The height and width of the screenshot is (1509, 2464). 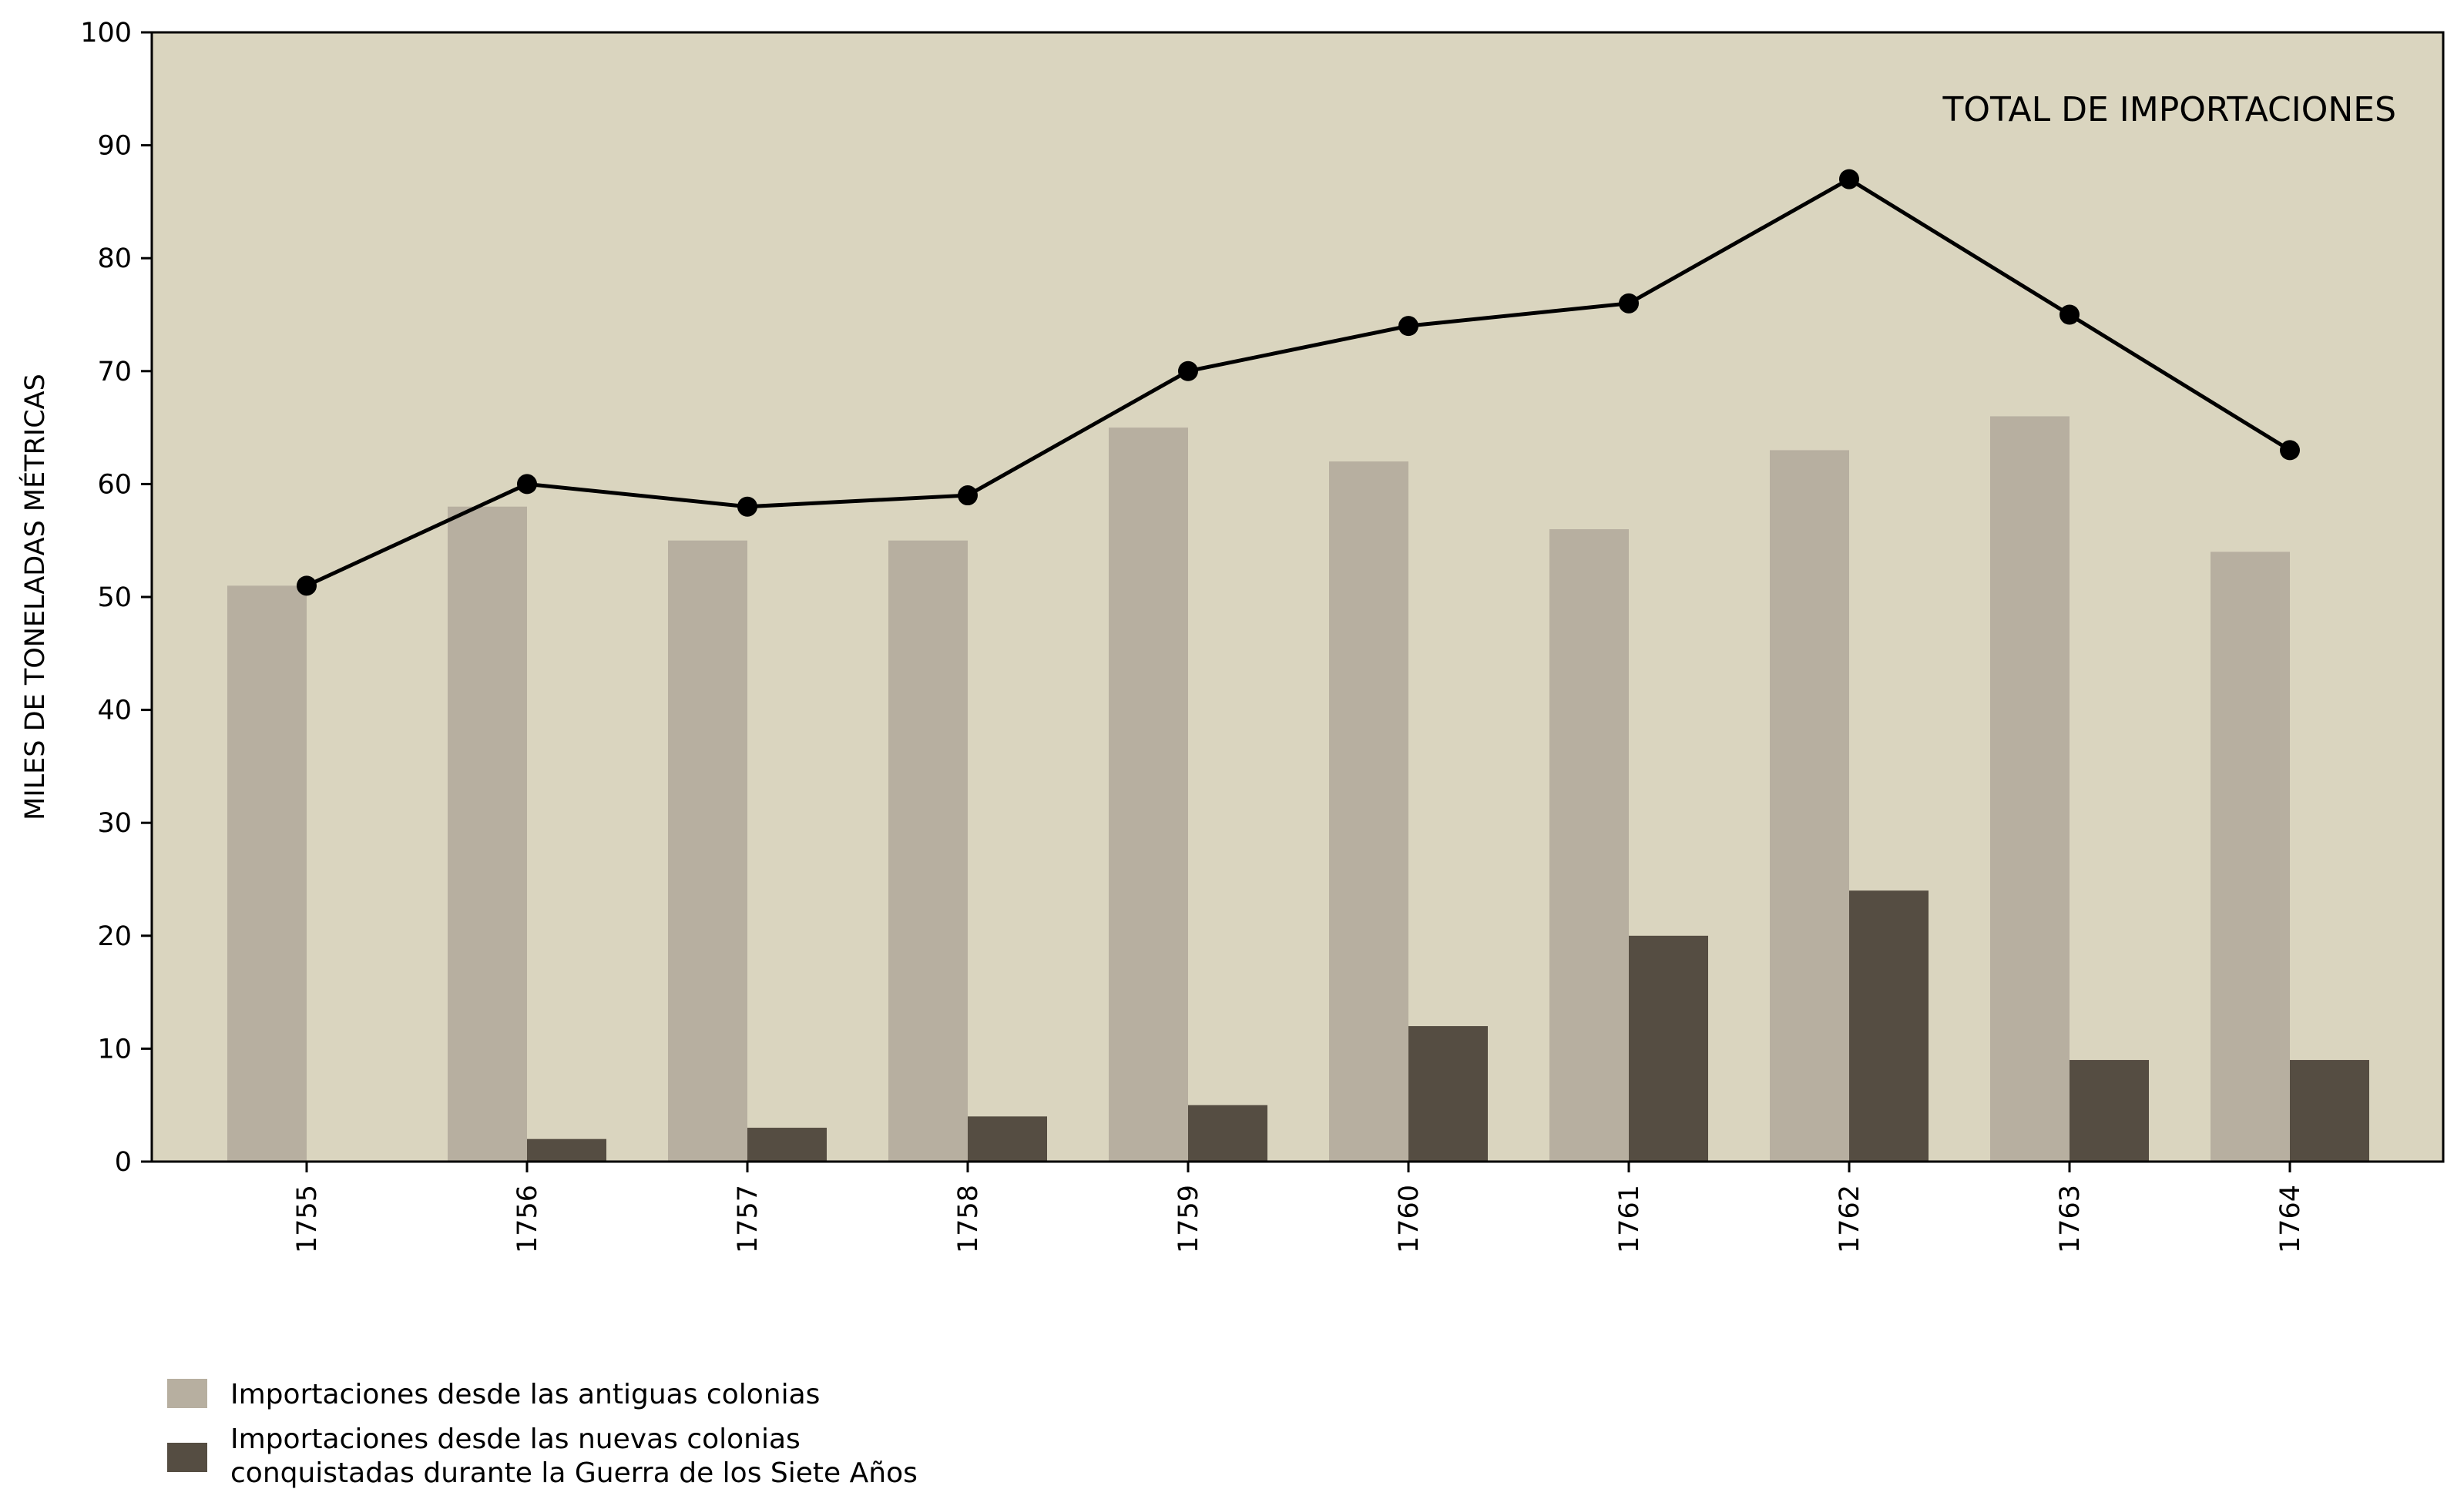 I want to click on total-imports-annotation: TOTAL DE IMPORTACIONES, so click(x=2169, y=109).